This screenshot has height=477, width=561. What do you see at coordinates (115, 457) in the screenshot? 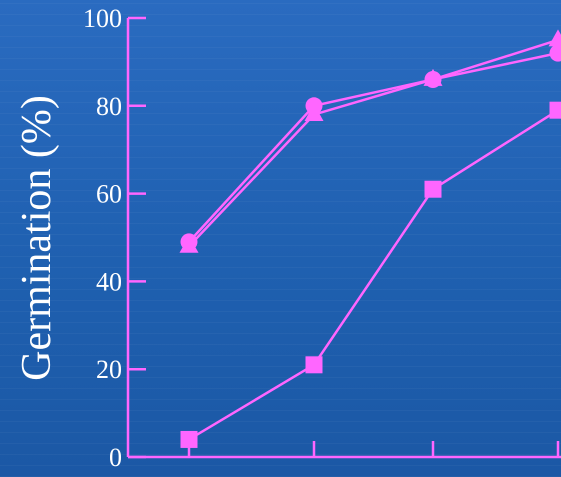
I see `y-tick-label: 0` at bounding box center [115, 457].